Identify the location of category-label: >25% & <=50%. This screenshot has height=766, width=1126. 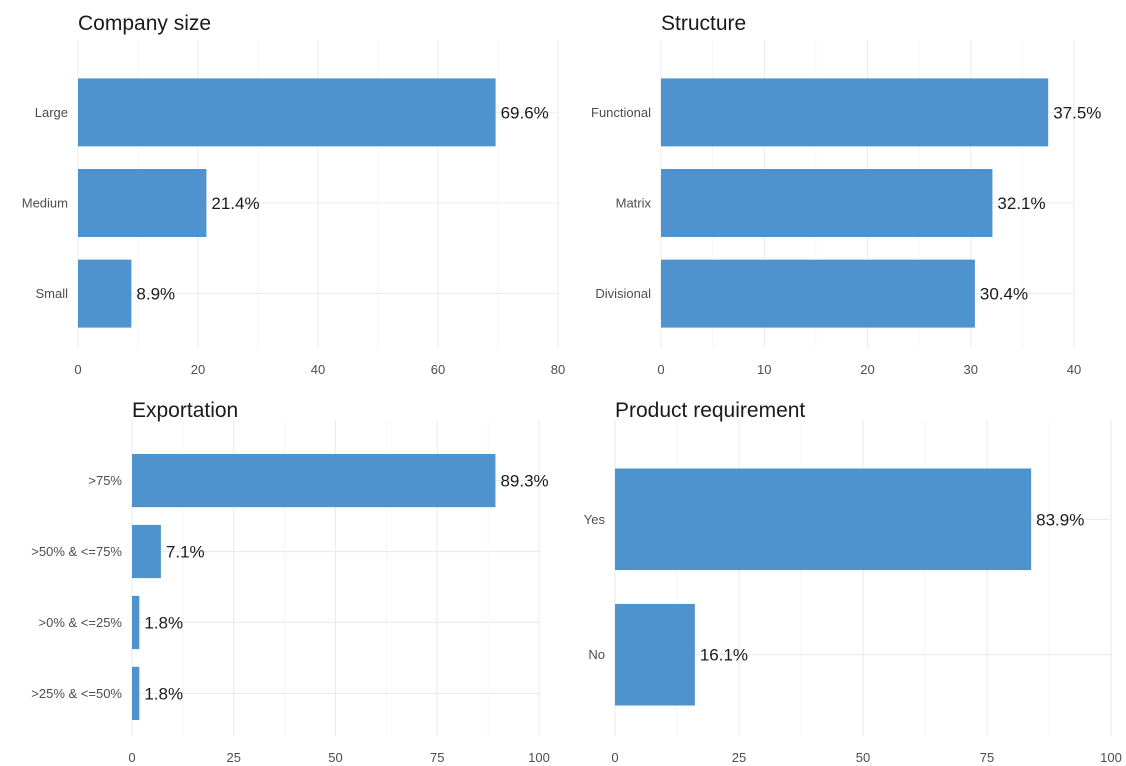
(76, 693).